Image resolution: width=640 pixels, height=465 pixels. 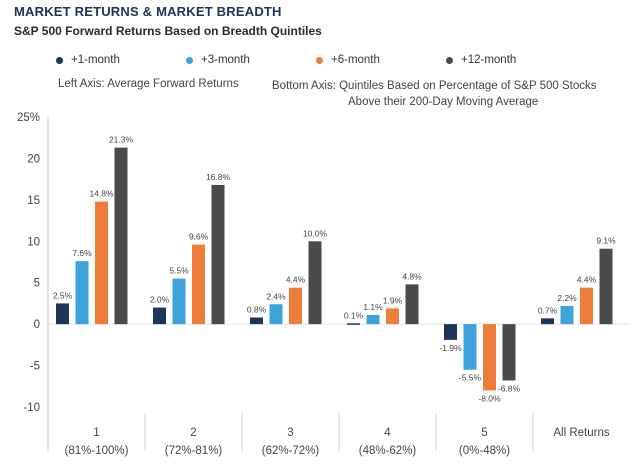 I want to click on data-label: -8.0%, so click(x=489, y=398).